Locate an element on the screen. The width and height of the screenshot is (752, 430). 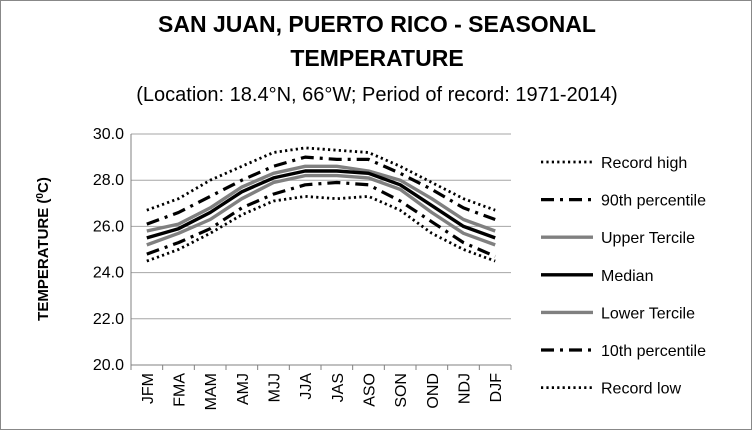
x-tick-label: ASO is located at coordinates (370, 390).